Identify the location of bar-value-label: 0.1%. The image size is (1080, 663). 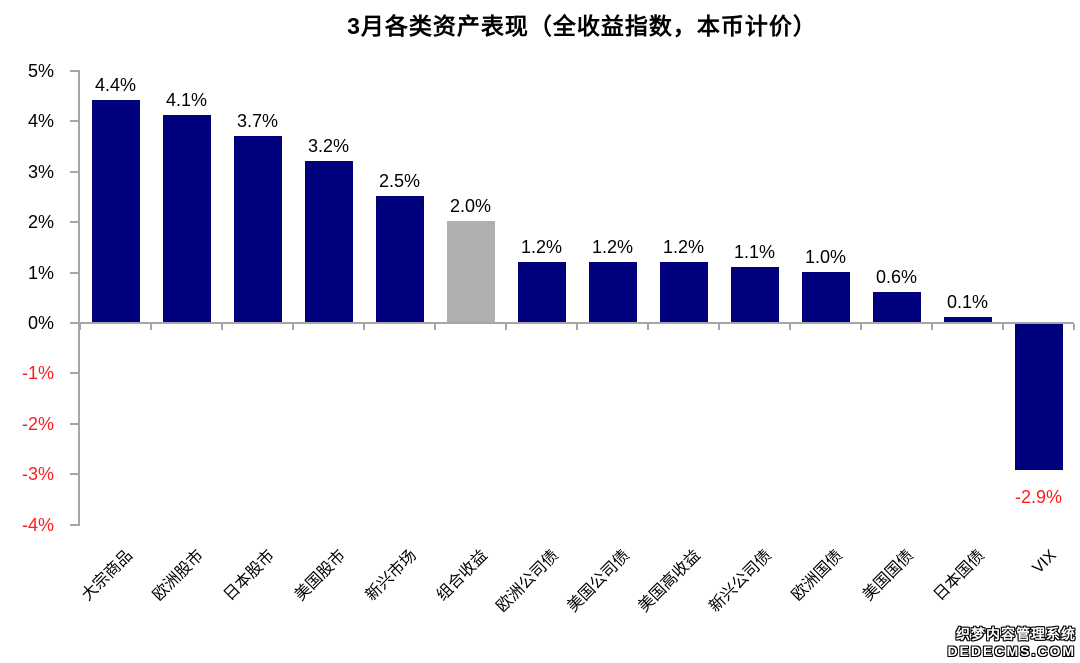
(967, 301).